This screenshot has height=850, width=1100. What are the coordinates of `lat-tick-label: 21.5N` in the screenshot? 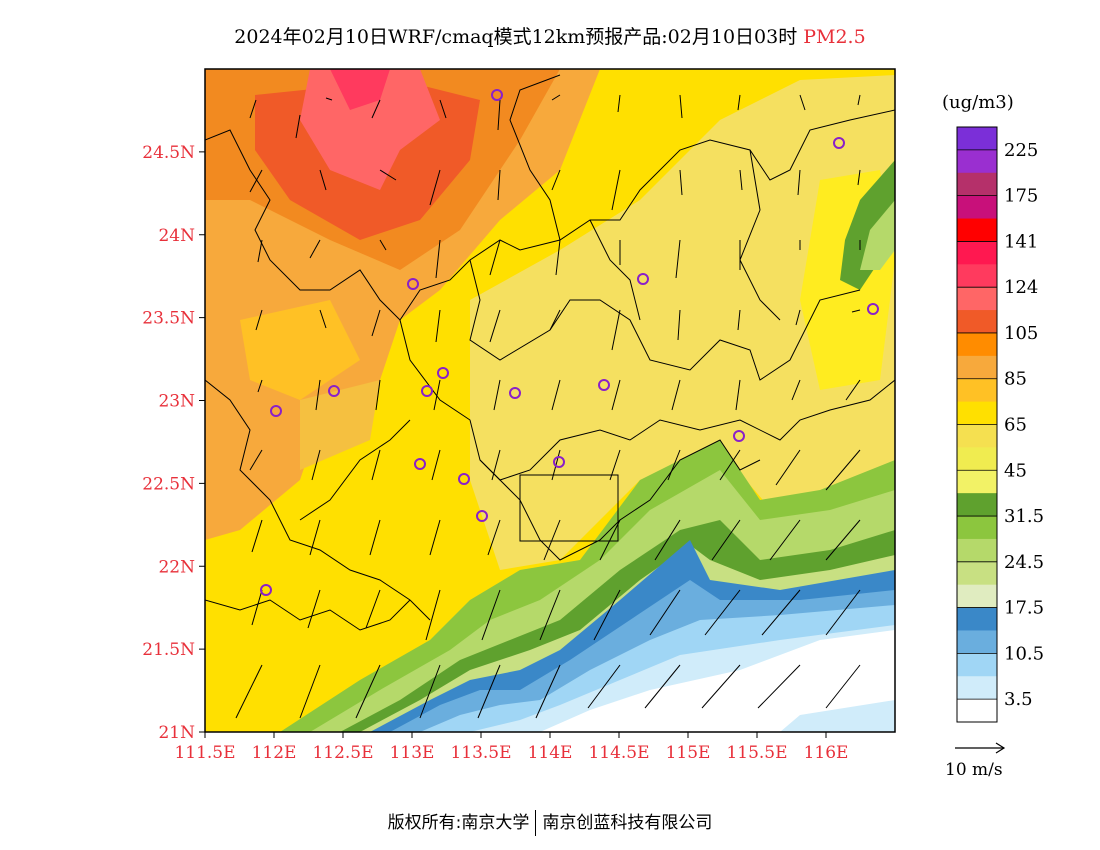 It's located at (168, 650).